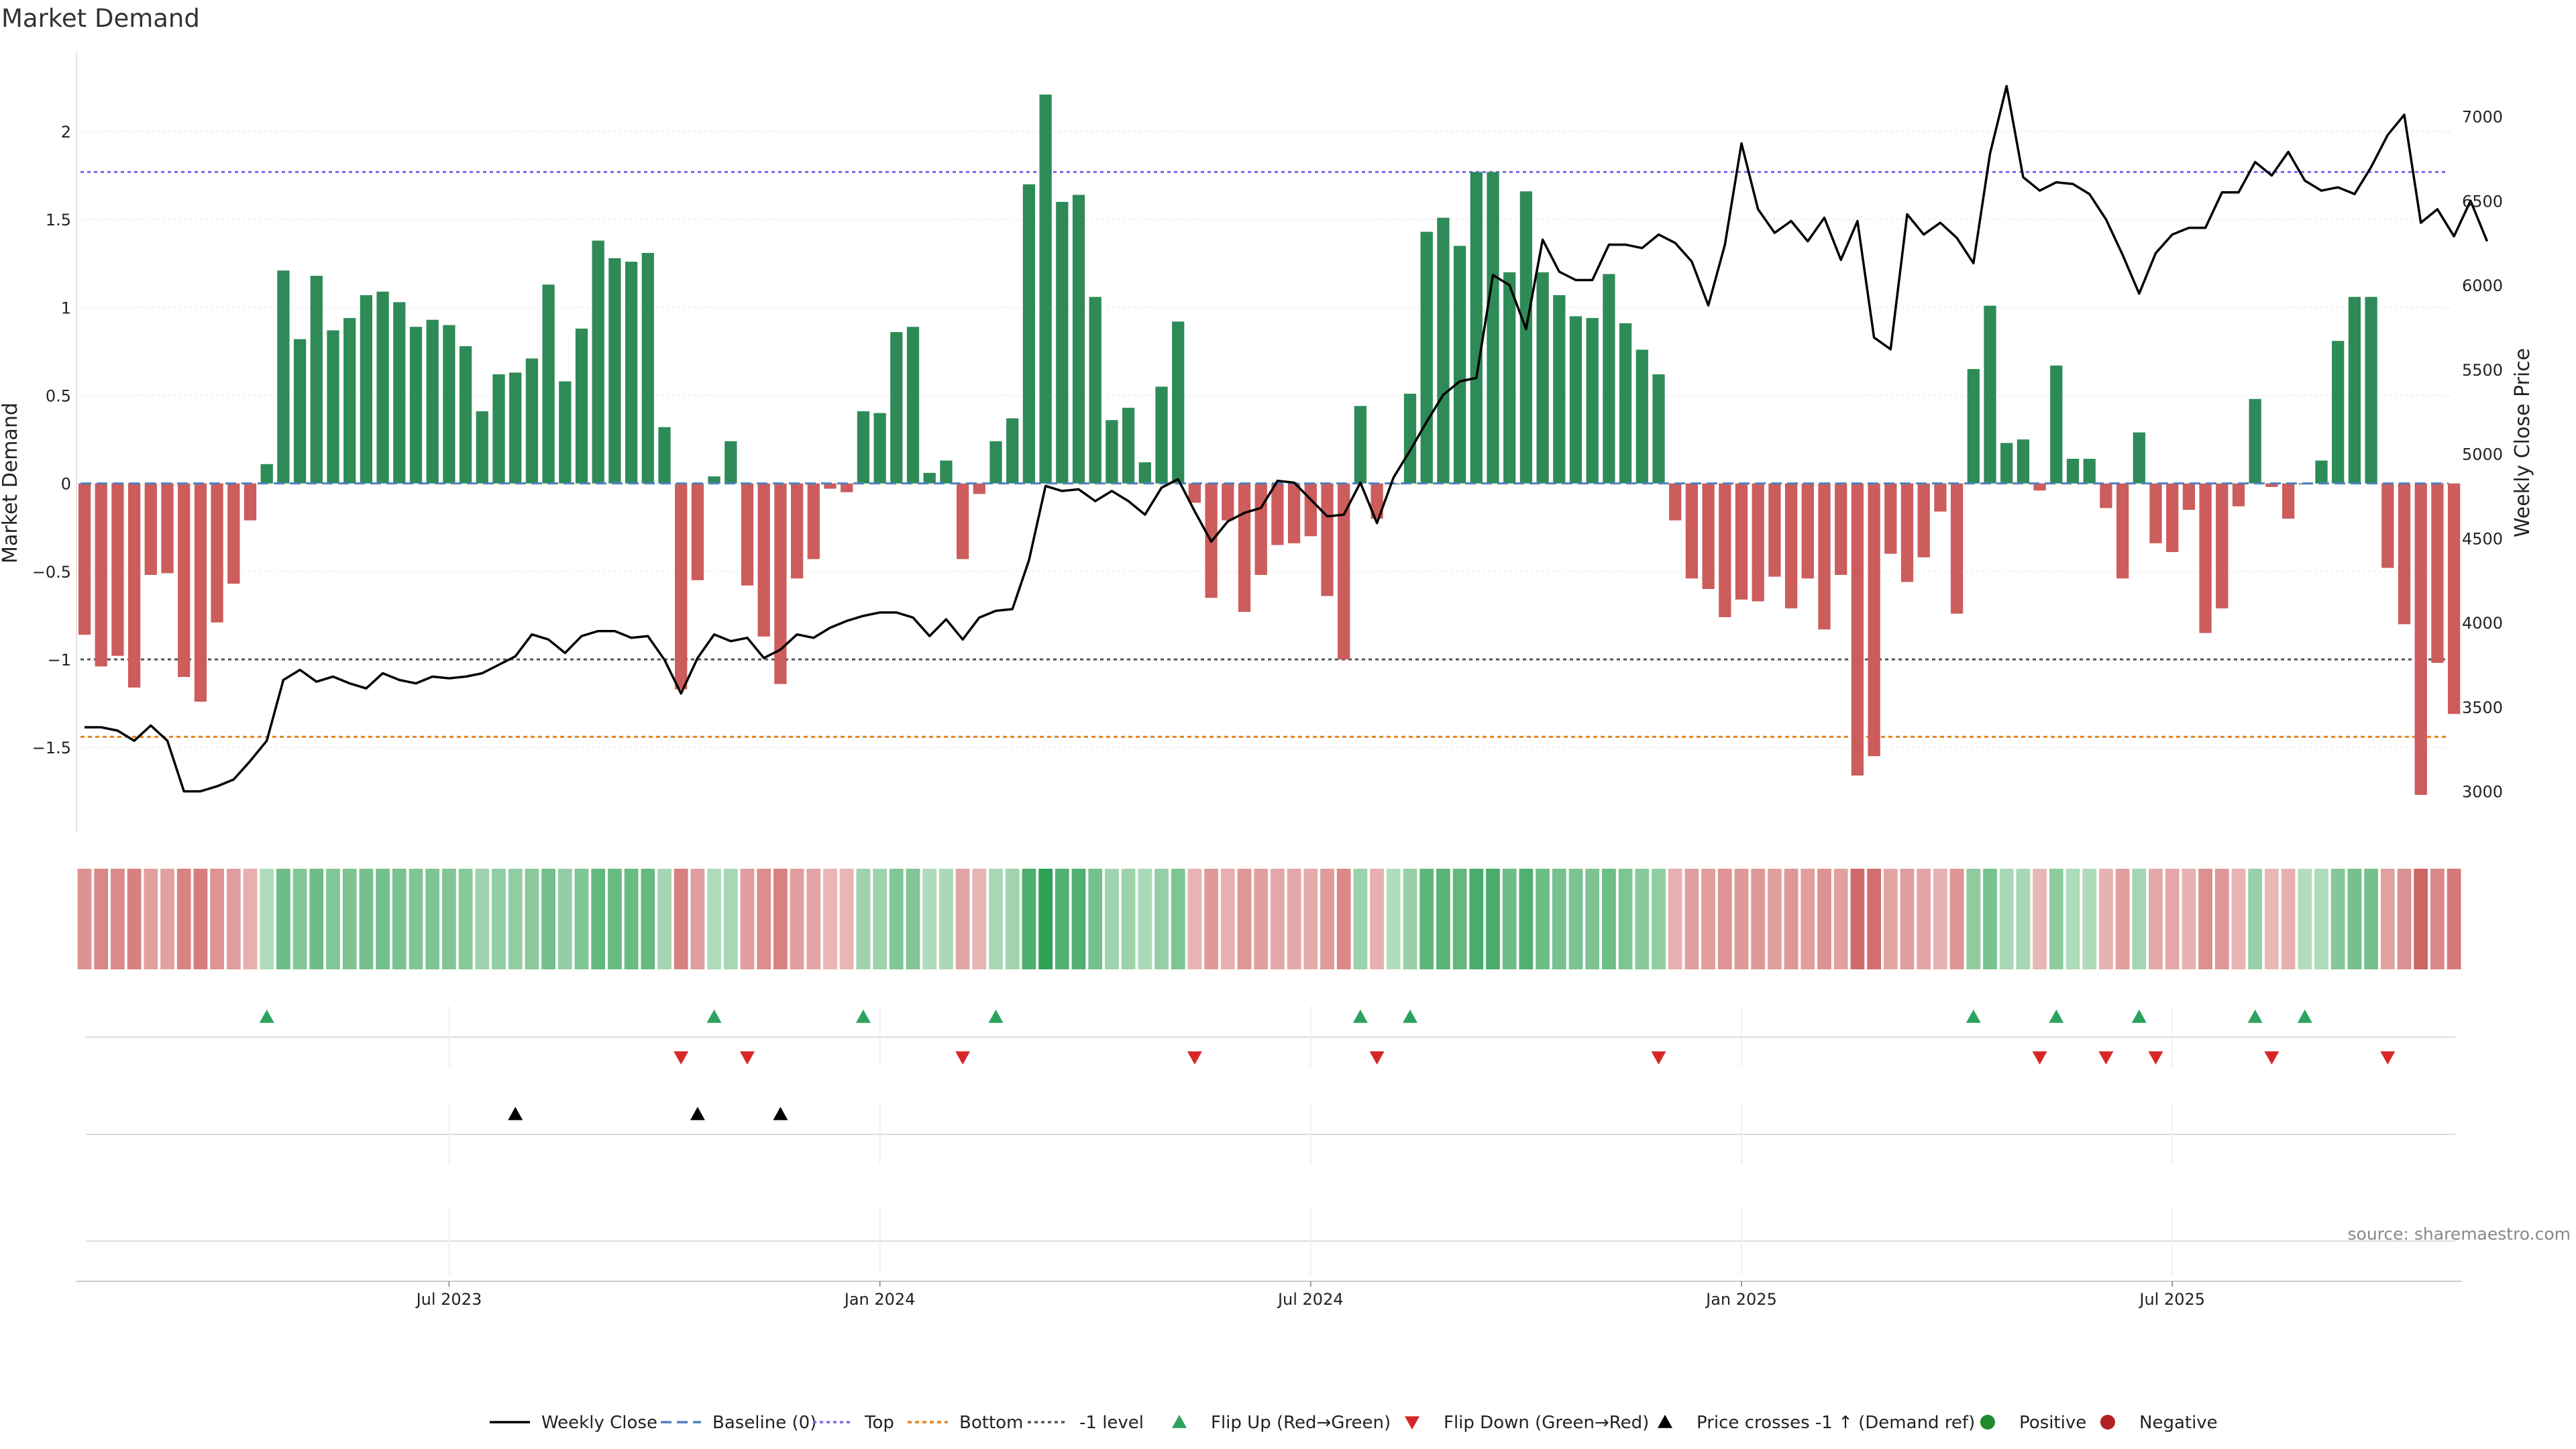  Describe the element at coordinates (2482, 454) in the screenshot. I see `y2-tick-label: 5000` at that location.